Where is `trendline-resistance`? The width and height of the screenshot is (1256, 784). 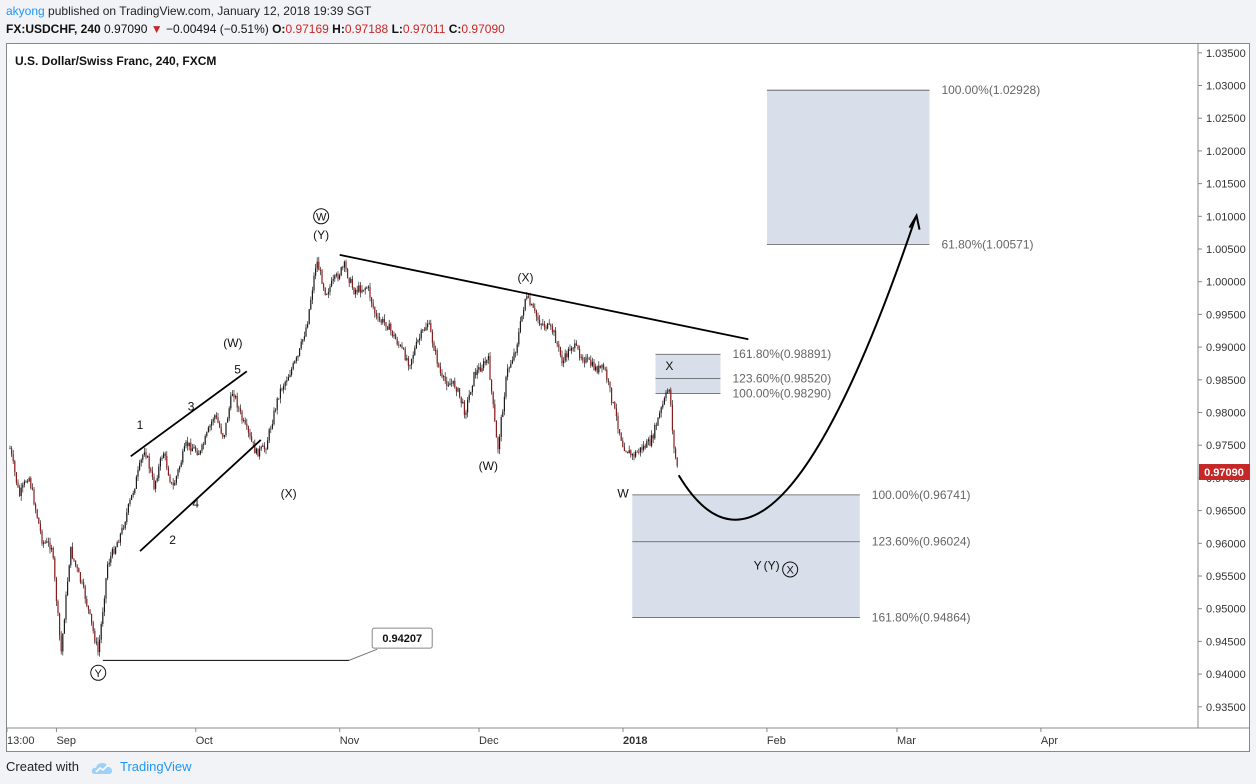
trendline-resistance is located at coordinates (544, 297).